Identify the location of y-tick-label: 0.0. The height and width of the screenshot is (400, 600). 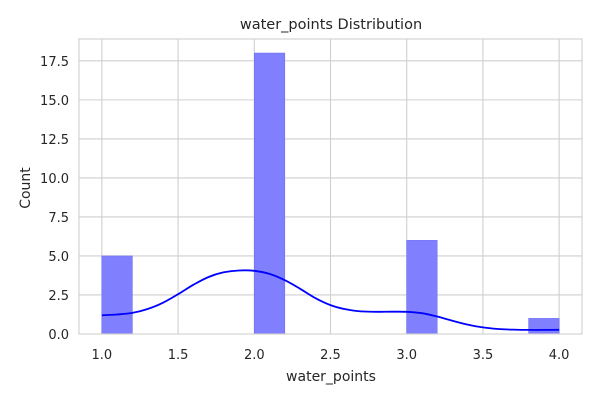
(58, 335).